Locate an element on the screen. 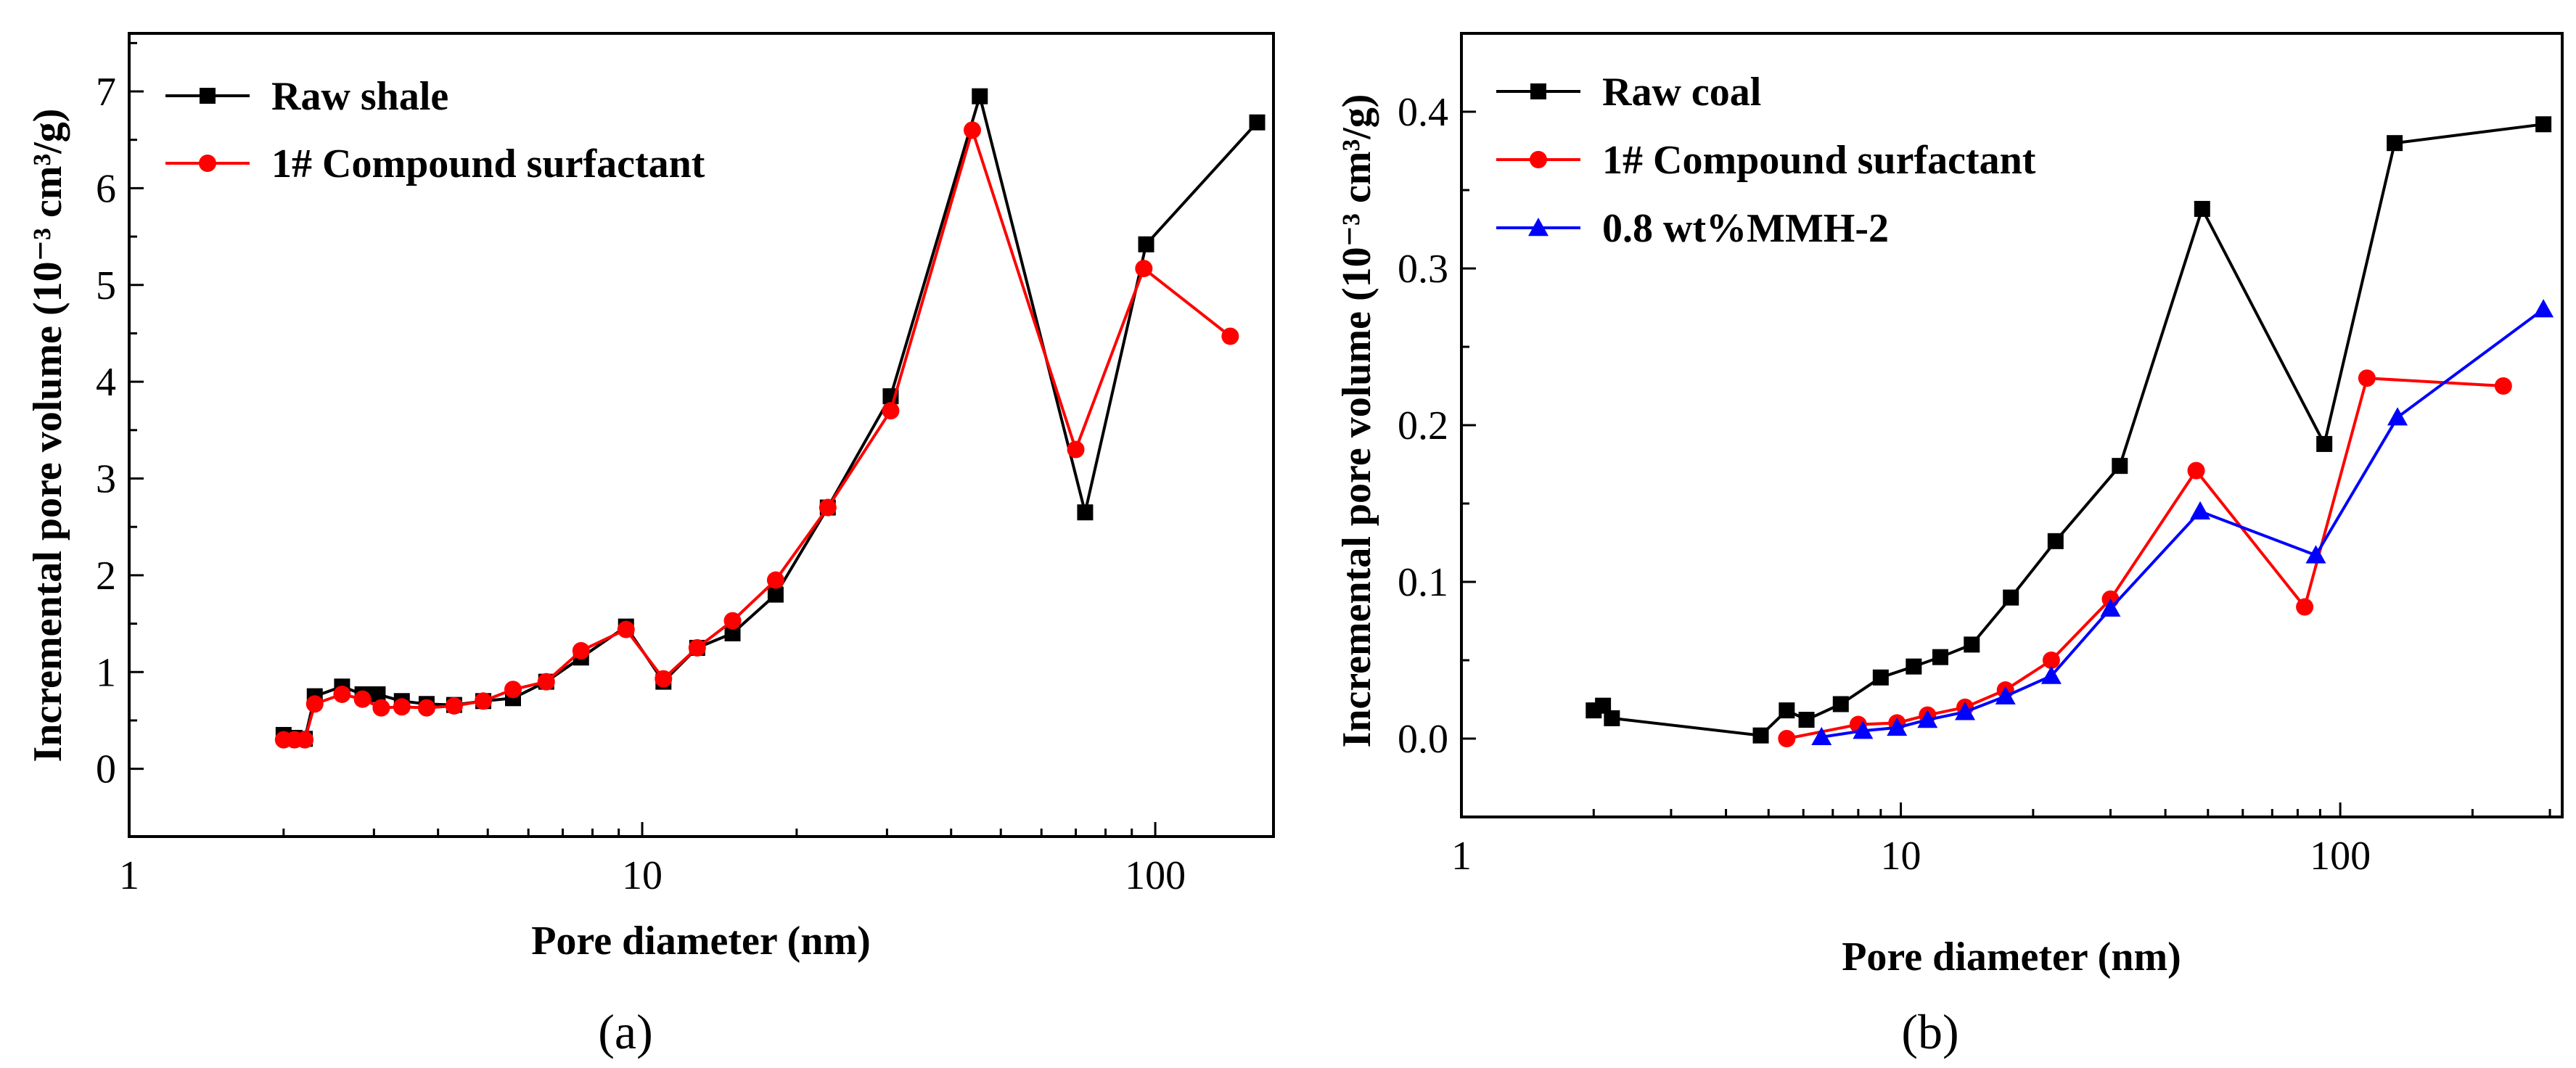 The width and height of the screenshot is (2576, 1068). y-axis-label-b: Incremental pore volume (10⁻³ cm³/g) is located at coordinates (1356, 421).